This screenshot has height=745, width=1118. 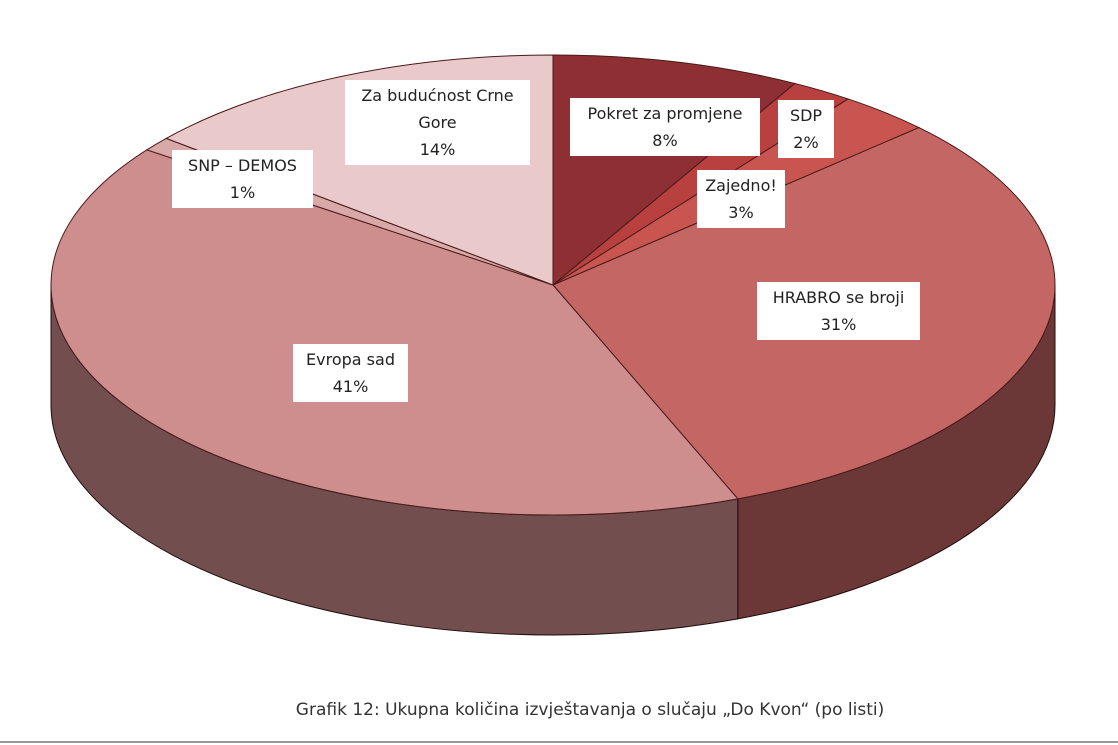 I want to click on category-label: Evropa sad, so click(x=350, y=359).